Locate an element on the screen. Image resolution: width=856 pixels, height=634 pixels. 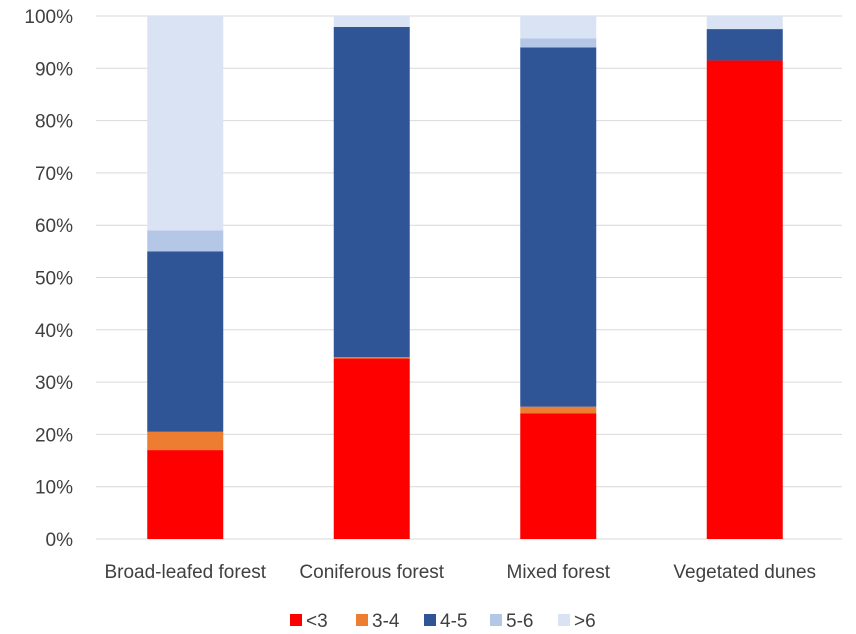
legend: <3 3-4 4-5 5-6 >6 is located at coordinates (443, 621).